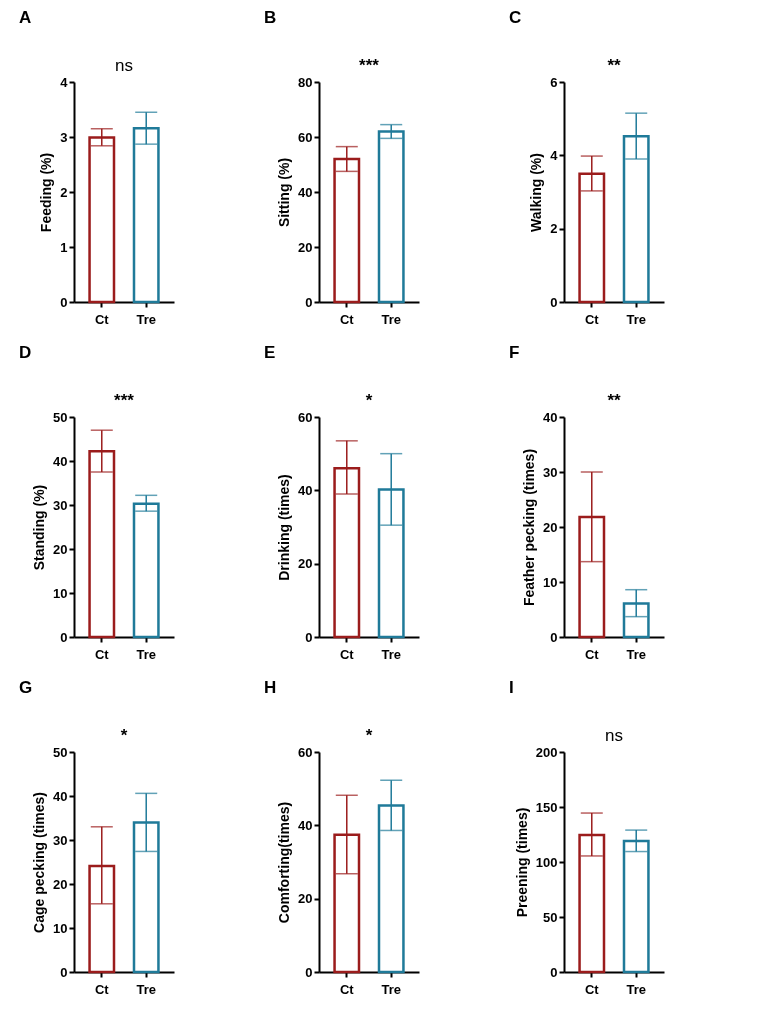  I want to click on y-axis-title: Preening (times), so click(521, 862).